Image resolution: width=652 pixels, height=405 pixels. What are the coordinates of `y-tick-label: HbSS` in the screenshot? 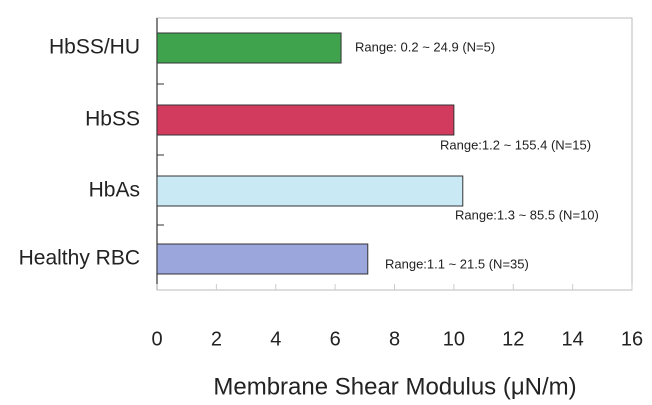 It's located at (112, 119).